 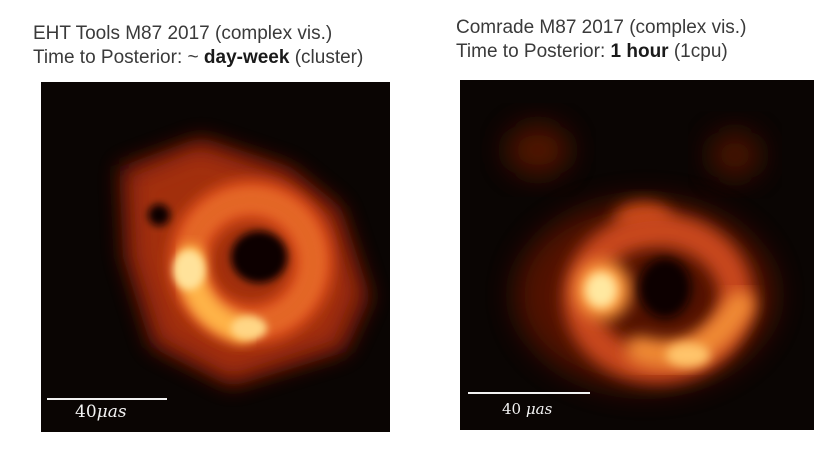 What do you see at coordinates (86, 412) in the screenshot?
I see `left-scalebar-number: 40` at bounding box center [86, 412].